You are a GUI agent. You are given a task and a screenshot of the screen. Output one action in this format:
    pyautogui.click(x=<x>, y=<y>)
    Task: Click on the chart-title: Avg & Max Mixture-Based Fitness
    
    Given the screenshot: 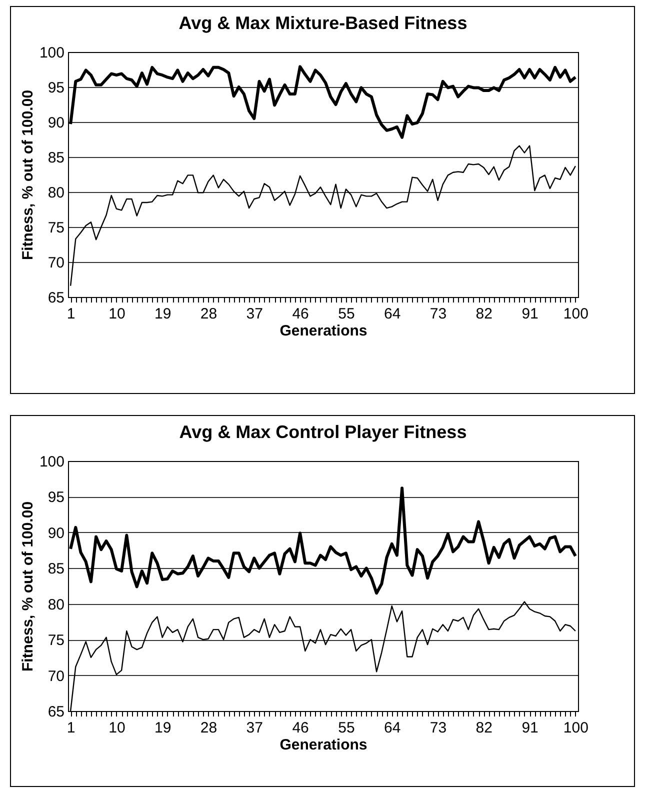 What is the action you would take?
    pyautogui.click(x=323, y=23)
    